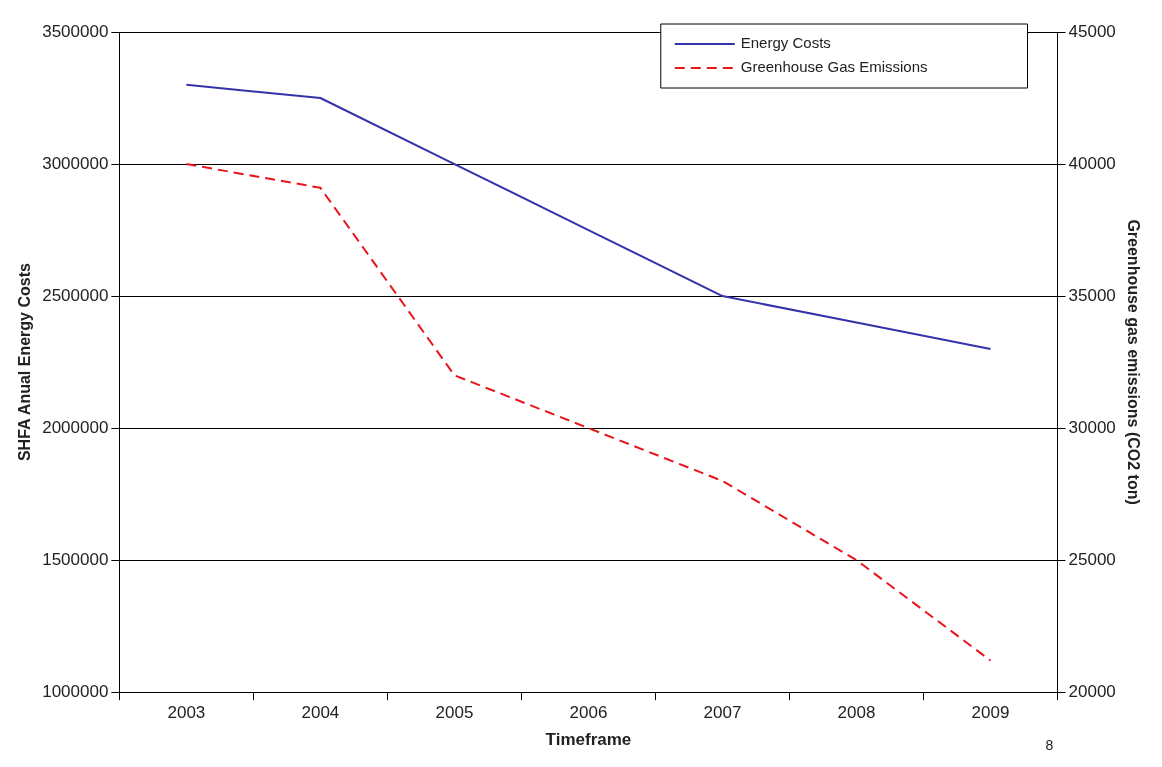  What do you see at coordinates (75, 31) in the screenshot?
I see `y-tick-label: 3500000` at bounding box center [75, 31].